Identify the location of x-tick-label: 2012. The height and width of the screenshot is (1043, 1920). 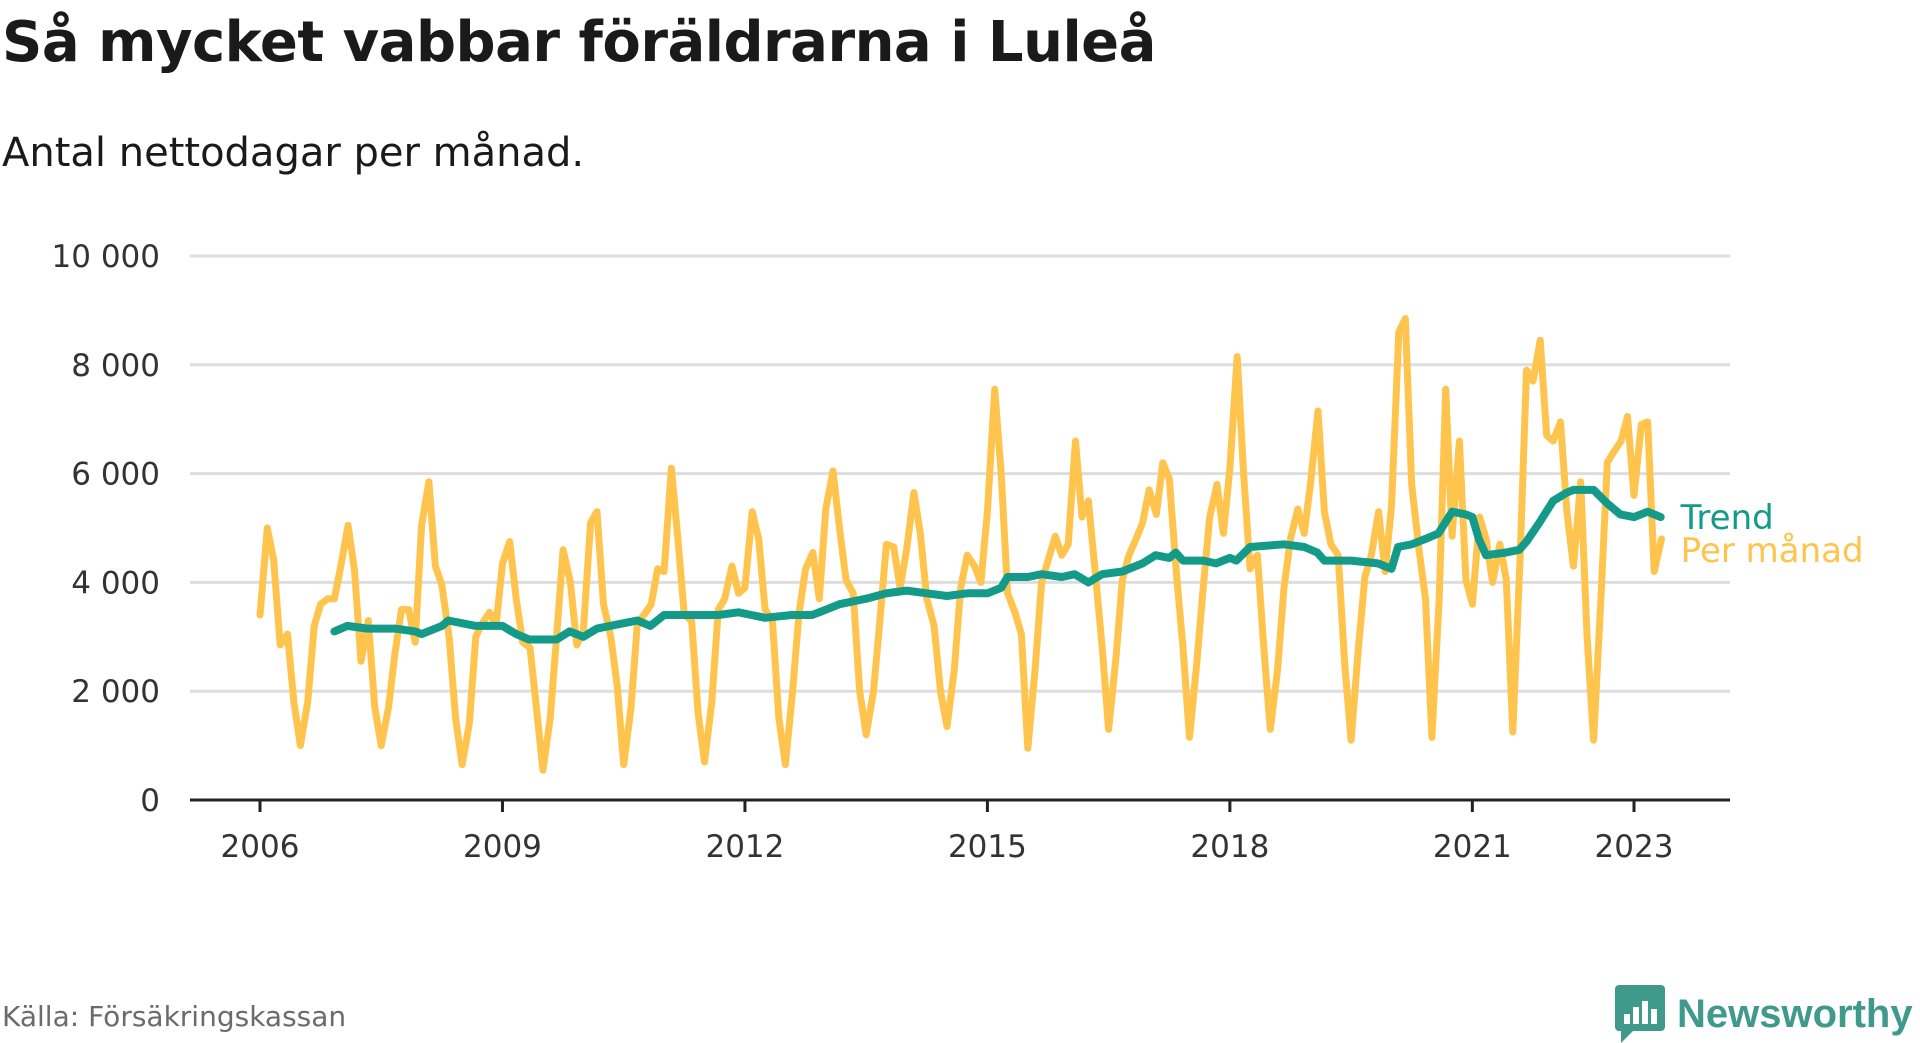
(744, 847).